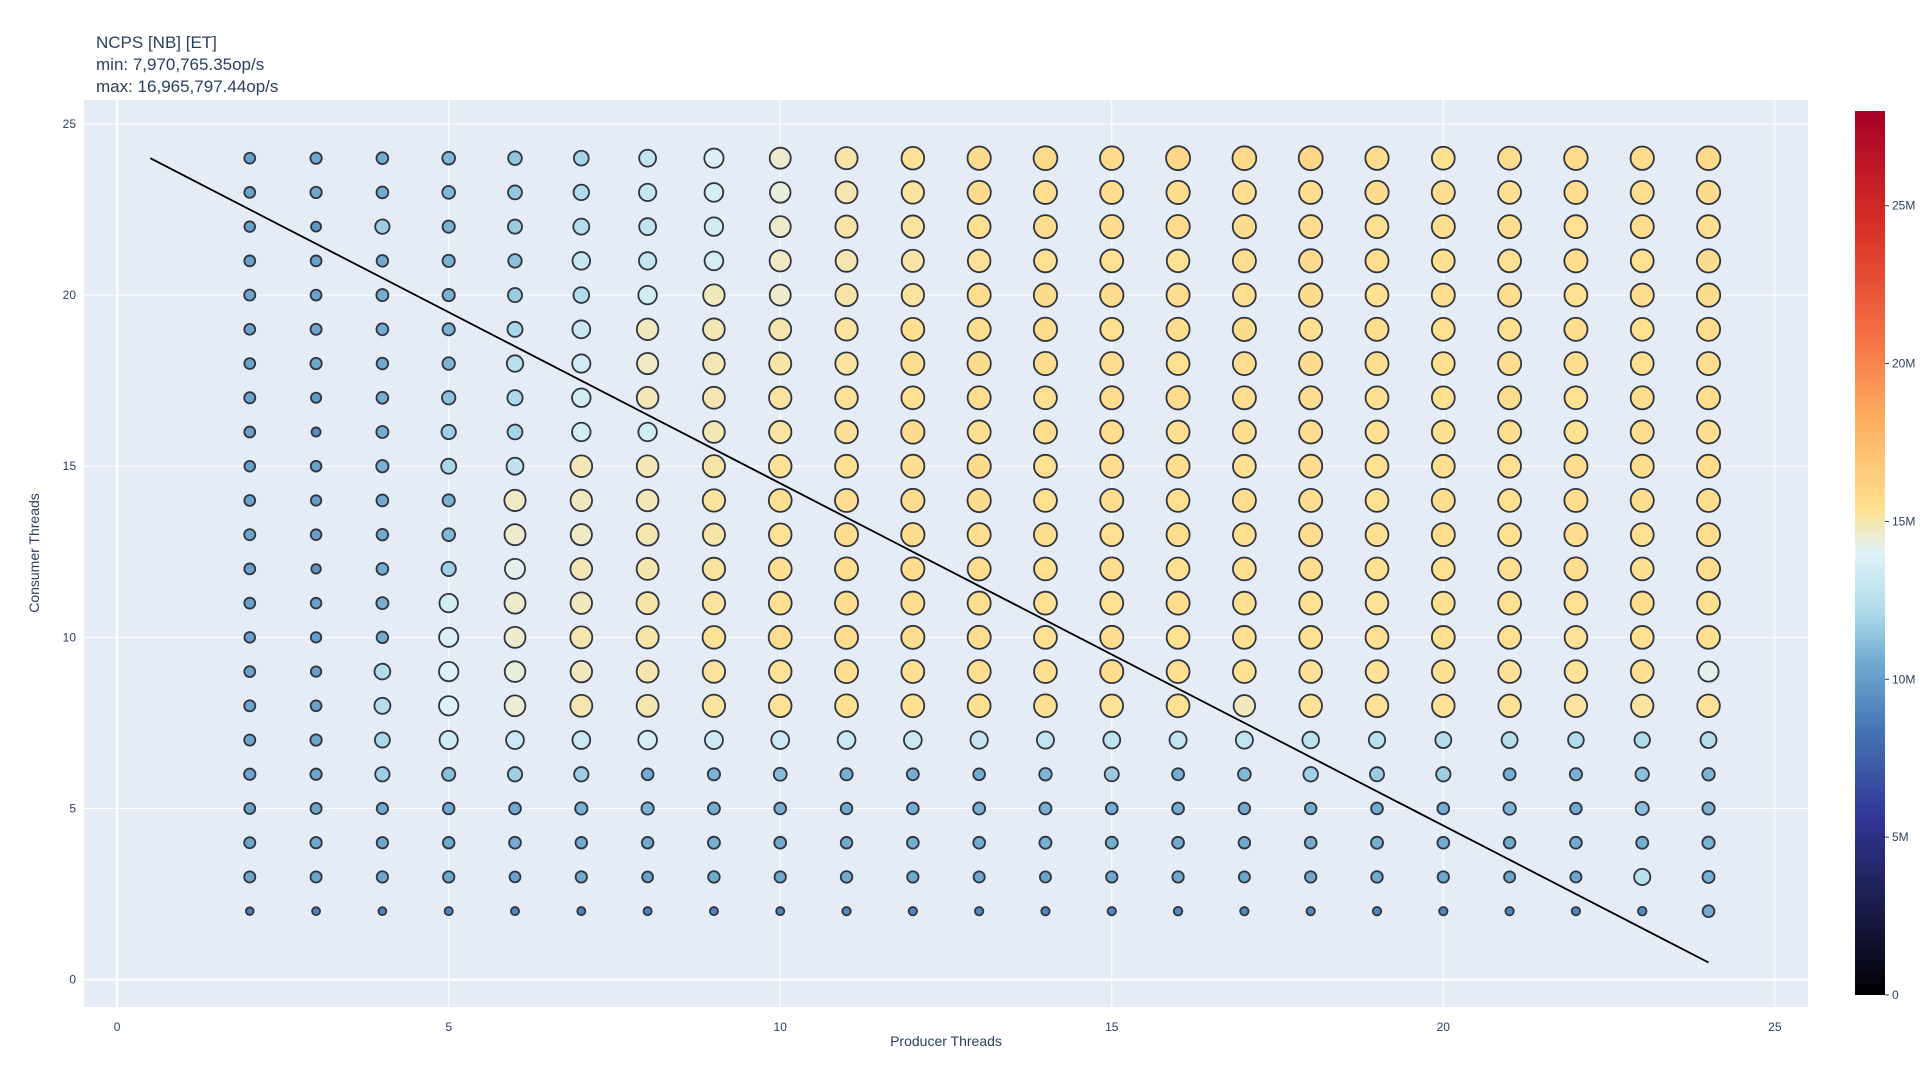  I want to click on x-axis-ticks: 0 5 10 15 20 25, so click(948, 1027).